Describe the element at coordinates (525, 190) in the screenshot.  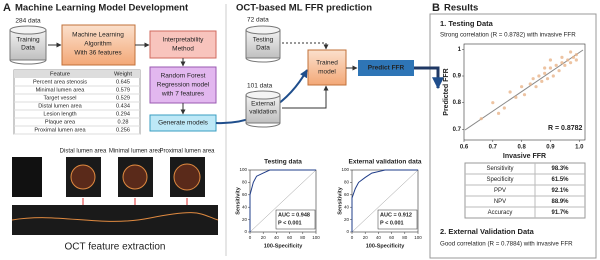
I see `metrics-table` at that location.